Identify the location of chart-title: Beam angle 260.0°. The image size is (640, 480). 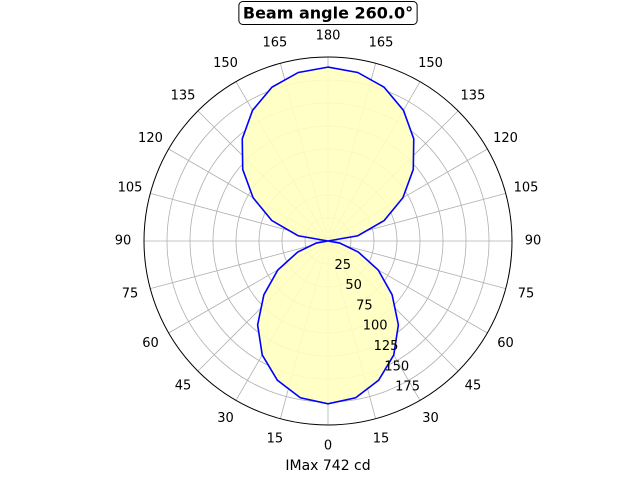
(328, 13).